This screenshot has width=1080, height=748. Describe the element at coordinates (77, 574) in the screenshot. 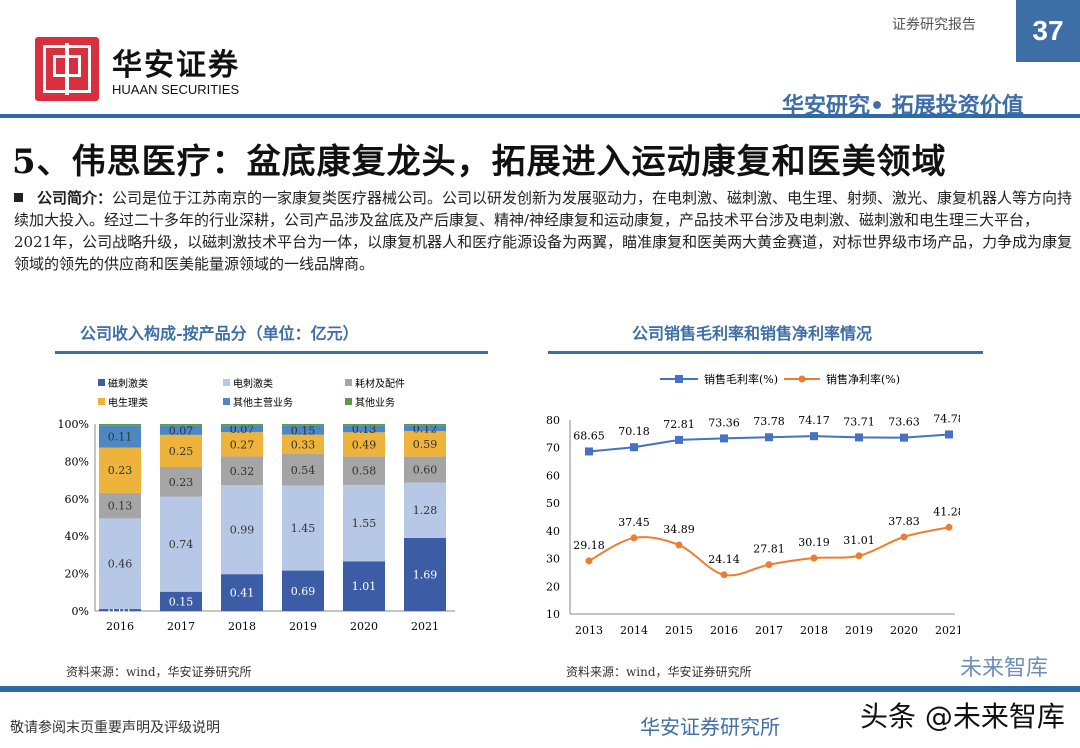

I see `y-tick-label: 20%` at that location.